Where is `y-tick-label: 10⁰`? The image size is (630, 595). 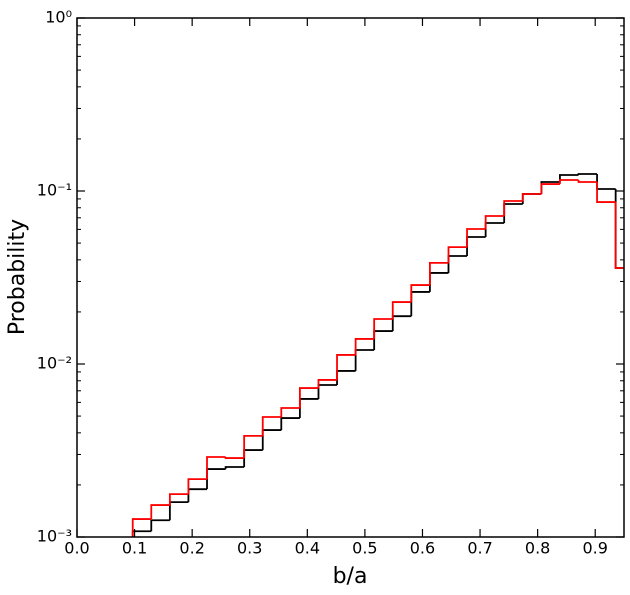
y-tick-label: 10⁰ is located at coordinates (58, 17).